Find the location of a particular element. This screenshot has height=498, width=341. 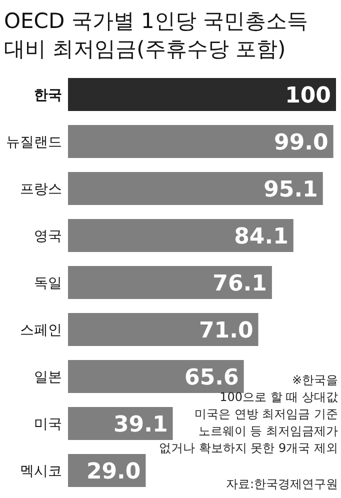

data-label: 100 is located at coordinates (308, 96).